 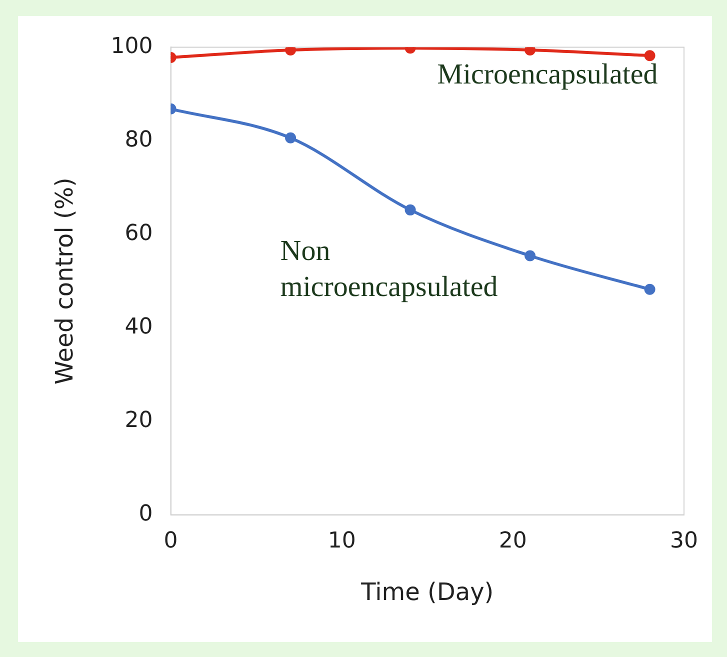 I want to click on y-tick-label: 80, so click(x=138, y=139).